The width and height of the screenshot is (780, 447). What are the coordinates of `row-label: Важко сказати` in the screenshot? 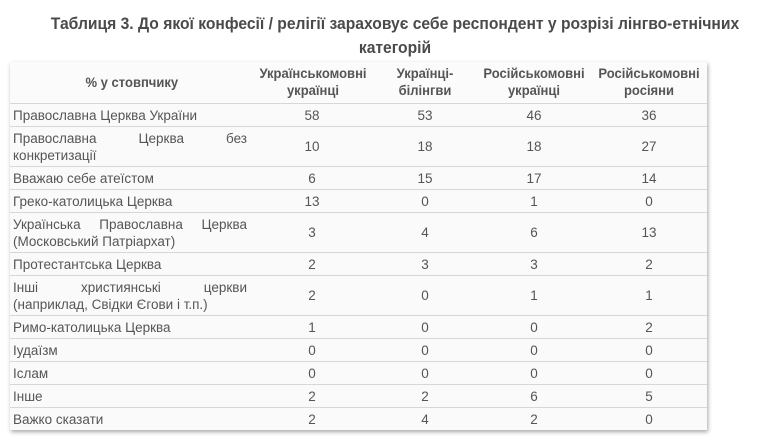 It's located at (131, 418).